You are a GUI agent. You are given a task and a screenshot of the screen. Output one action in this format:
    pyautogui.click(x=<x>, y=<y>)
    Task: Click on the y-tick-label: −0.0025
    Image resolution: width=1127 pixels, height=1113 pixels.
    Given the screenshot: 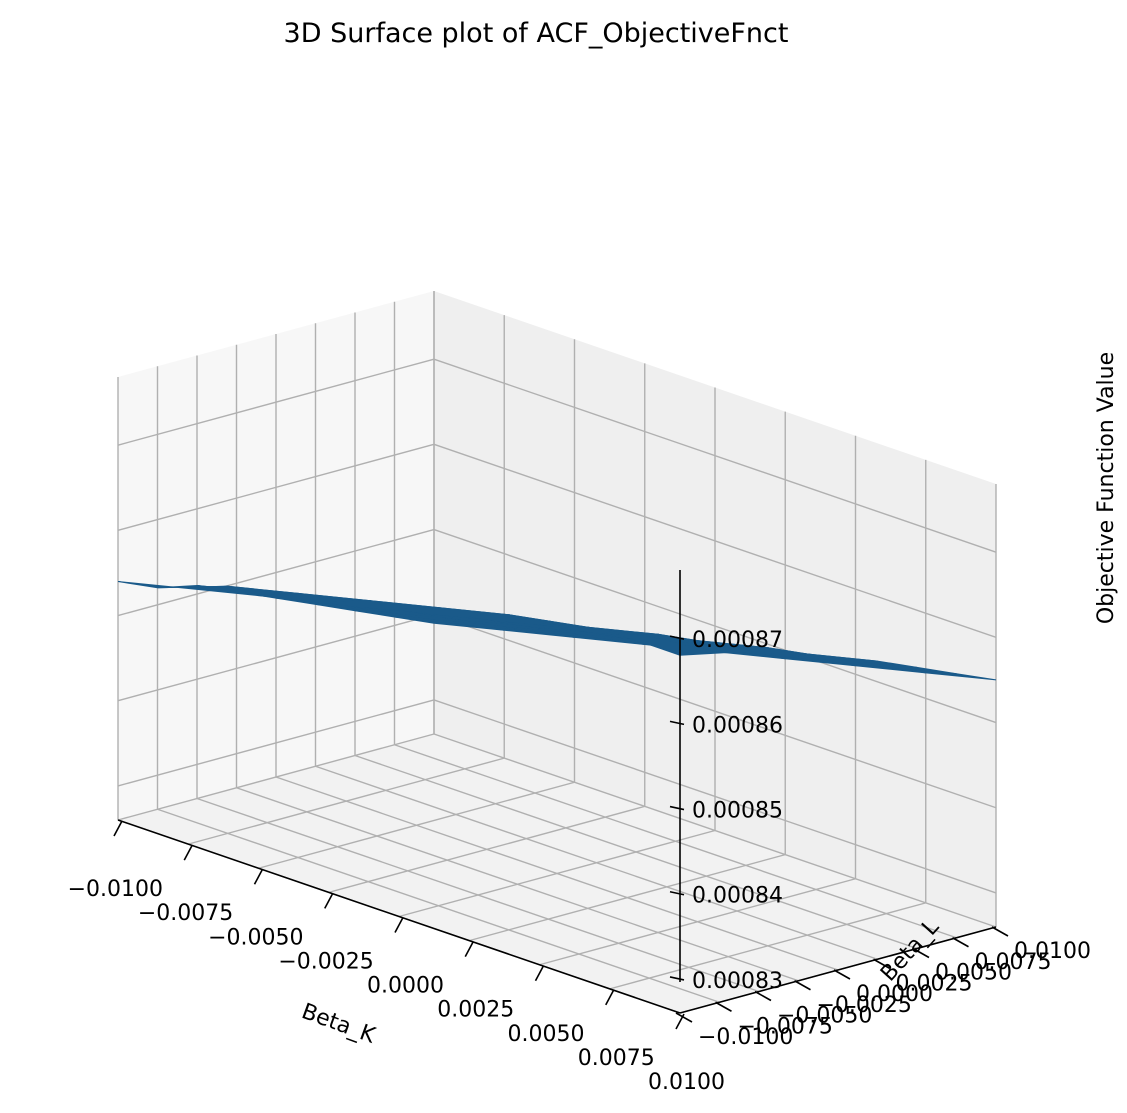 What is the action you would take?
    pyautogui.click(x=864, y=1005)
    